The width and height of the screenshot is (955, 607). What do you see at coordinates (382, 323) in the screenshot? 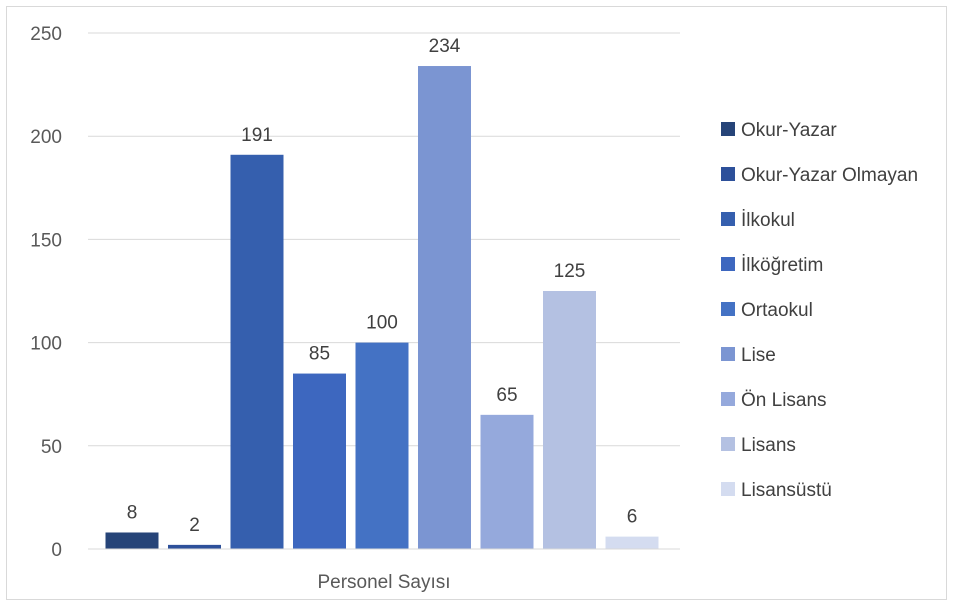
I see `data-label: 100` at bounding box center [382, 323].